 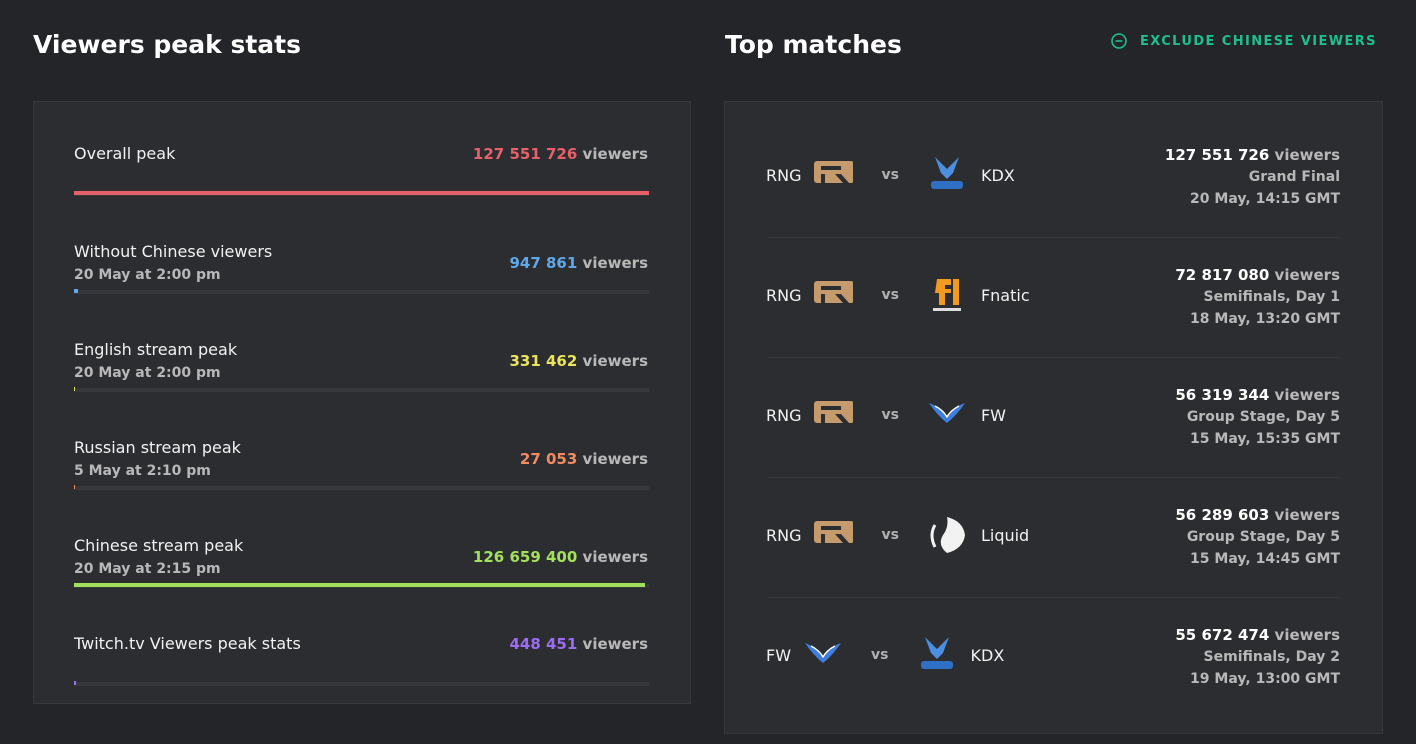 I want to click on match-date: 18 May, 13:20 GMT, so click(x=1265, y=319).